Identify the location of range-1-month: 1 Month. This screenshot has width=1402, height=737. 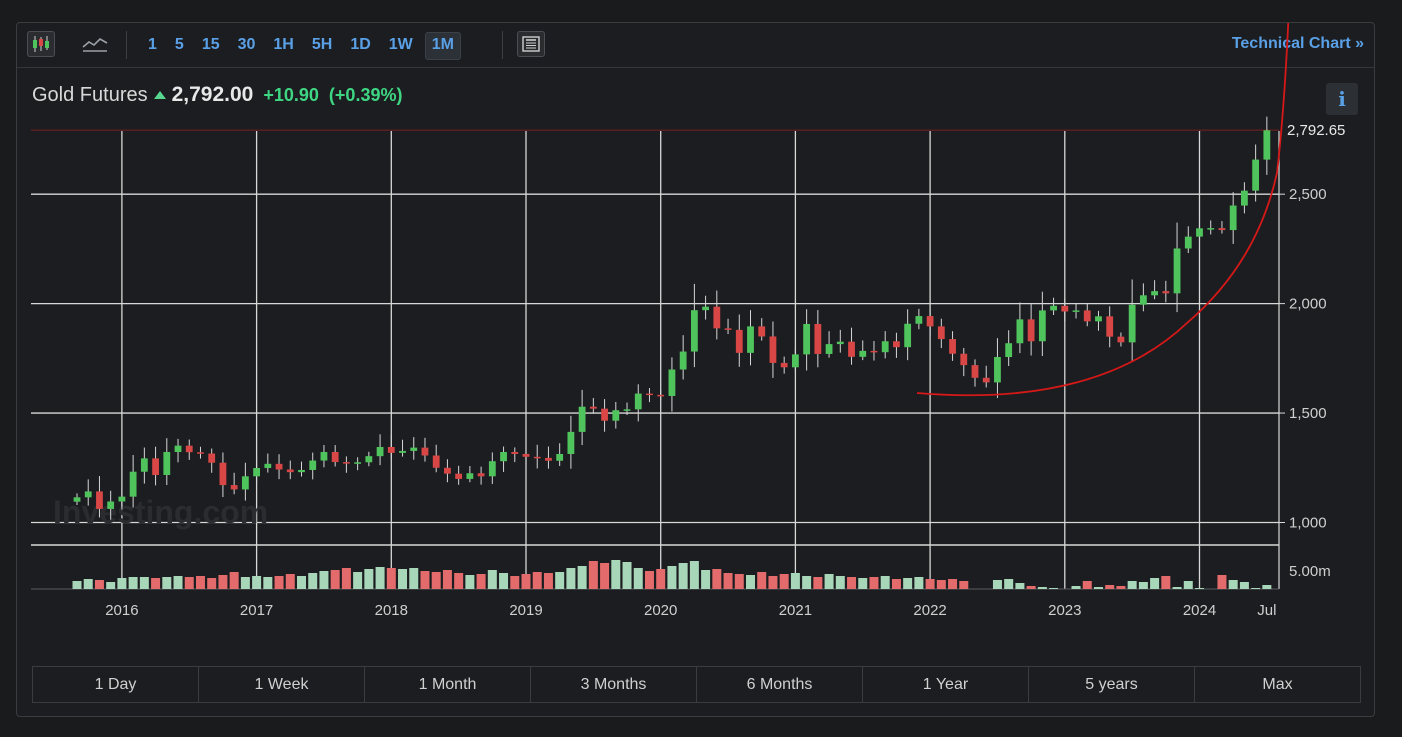
(448, 684).